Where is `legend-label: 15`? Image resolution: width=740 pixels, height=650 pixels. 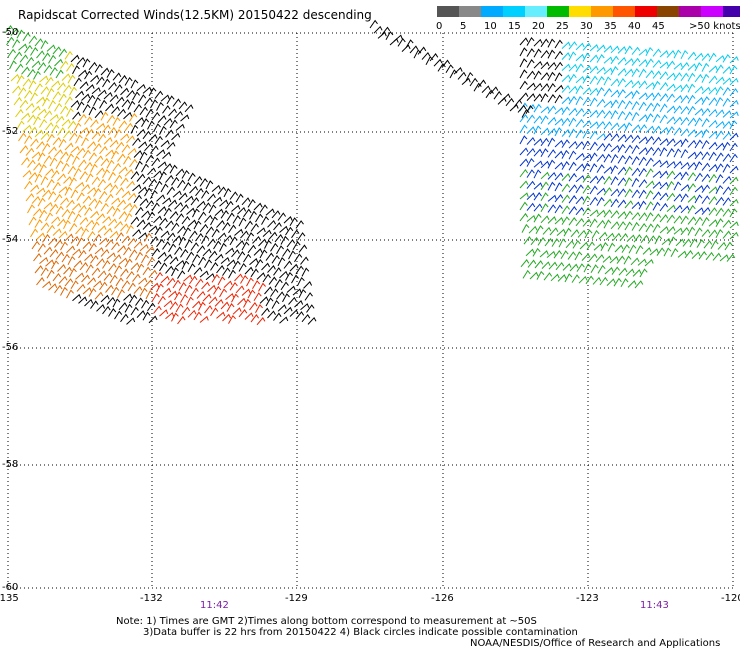
legend-label: 15 is located at coordinates (514, 26).